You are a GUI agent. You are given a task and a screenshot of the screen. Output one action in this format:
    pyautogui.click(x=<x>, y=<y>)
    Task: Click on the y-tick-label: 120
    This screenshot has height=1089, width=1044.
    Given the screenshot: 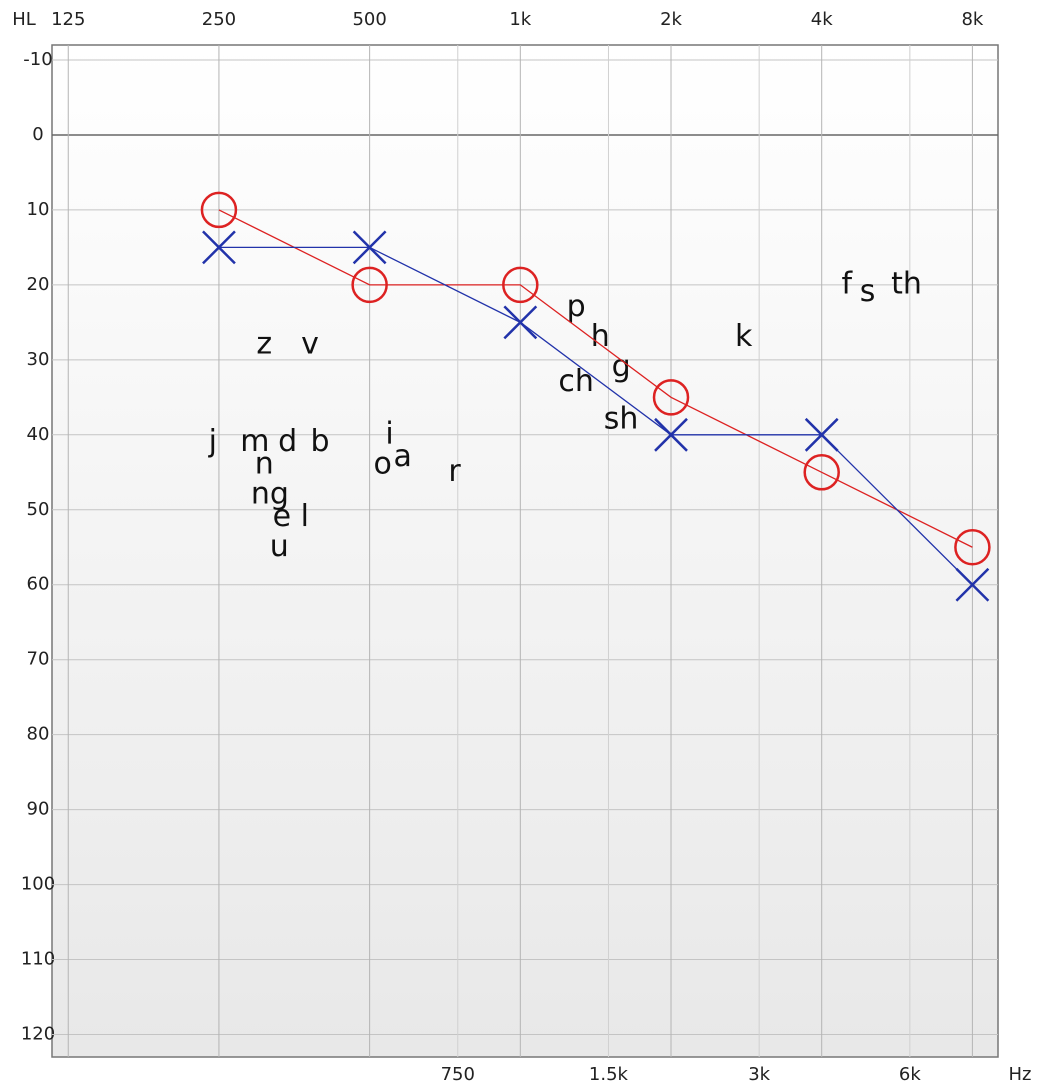 What is the action you would take?
    pyautogui.click(x=38, y=1034)
    